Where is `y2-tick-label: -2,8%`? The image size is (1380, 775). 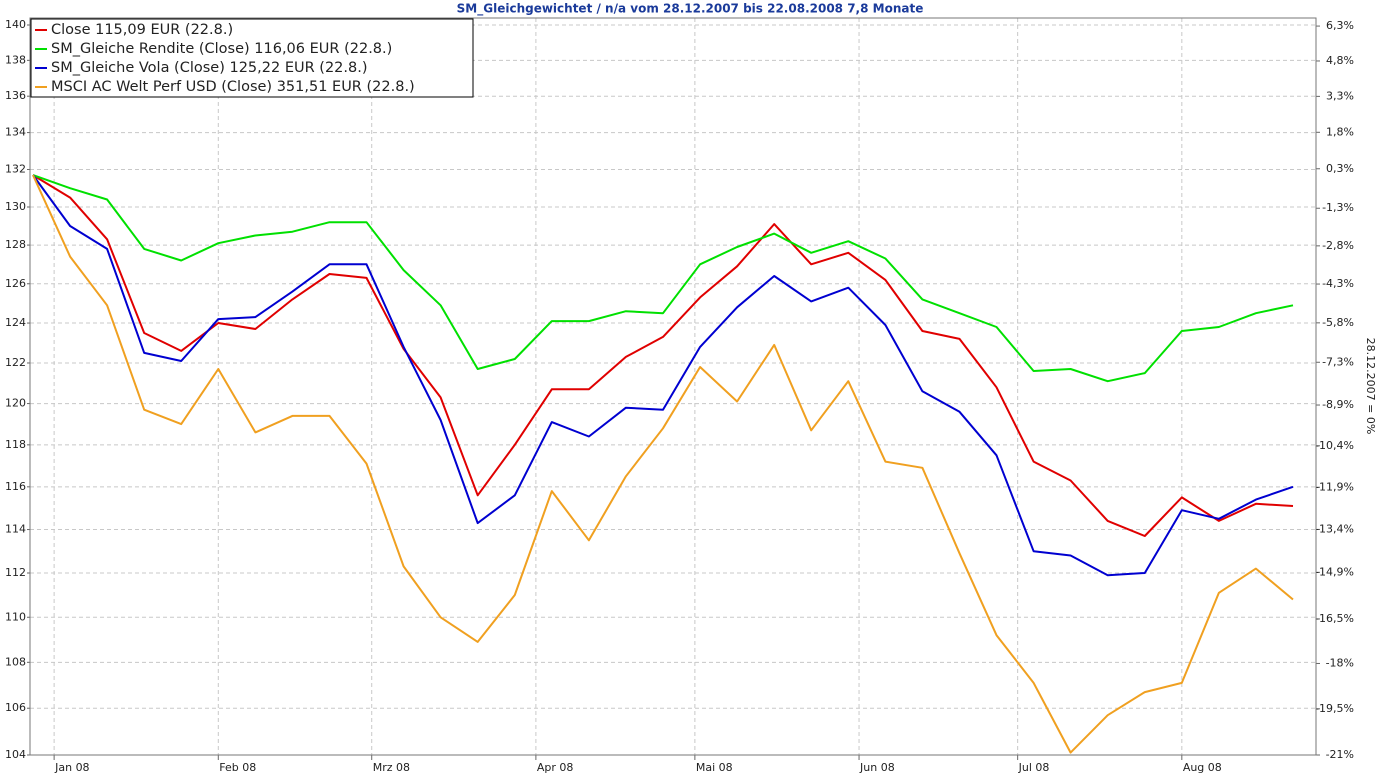
y2-tick-label: -2,8% is located at coordinates (1338, 245).